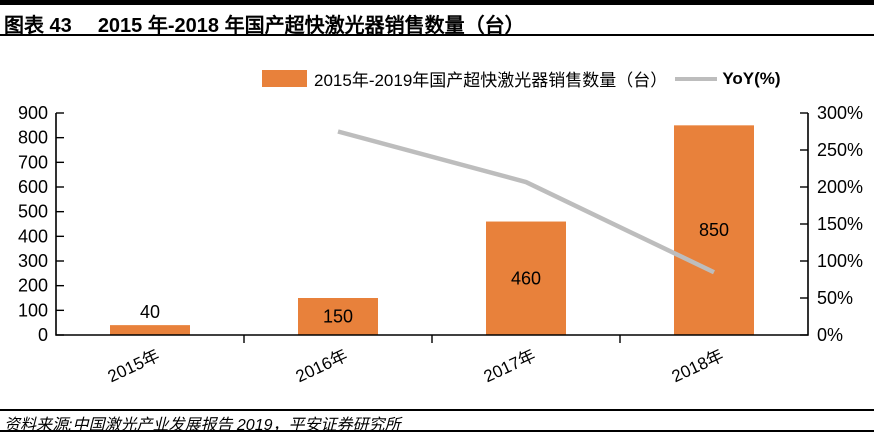 This screenshot has height=440, width=874. I want to click on left-axis-tick-label: 600, so click(33, 187).